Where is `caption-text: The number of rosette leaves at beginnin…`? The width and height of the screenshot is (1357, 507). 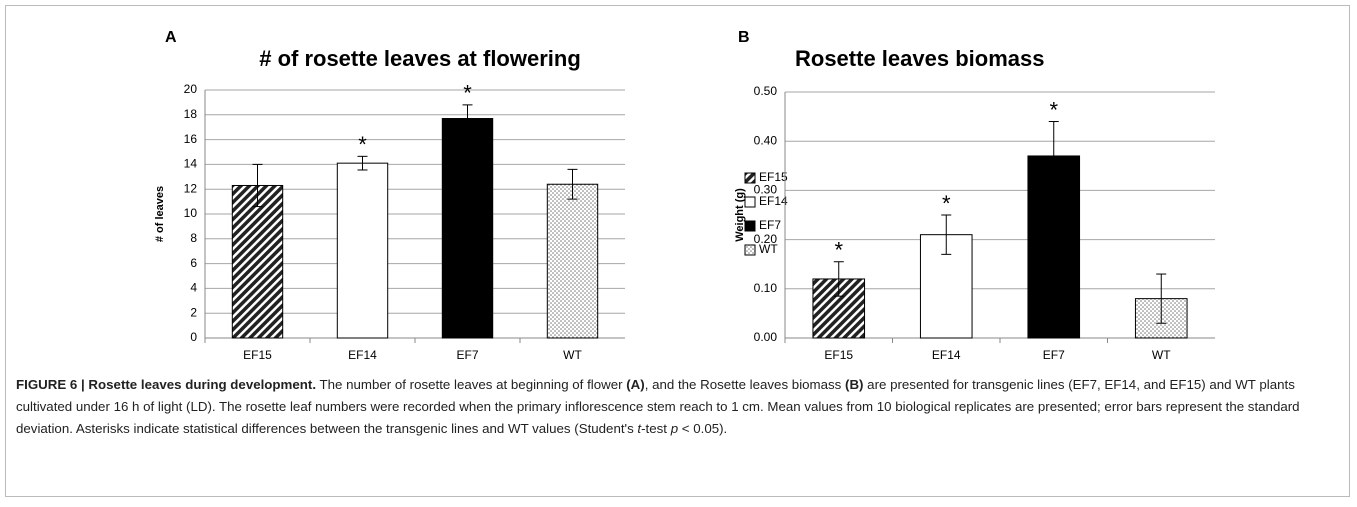
caption-text: The number of rosette leaves at beginnin… is located at coordinates (471, 384).